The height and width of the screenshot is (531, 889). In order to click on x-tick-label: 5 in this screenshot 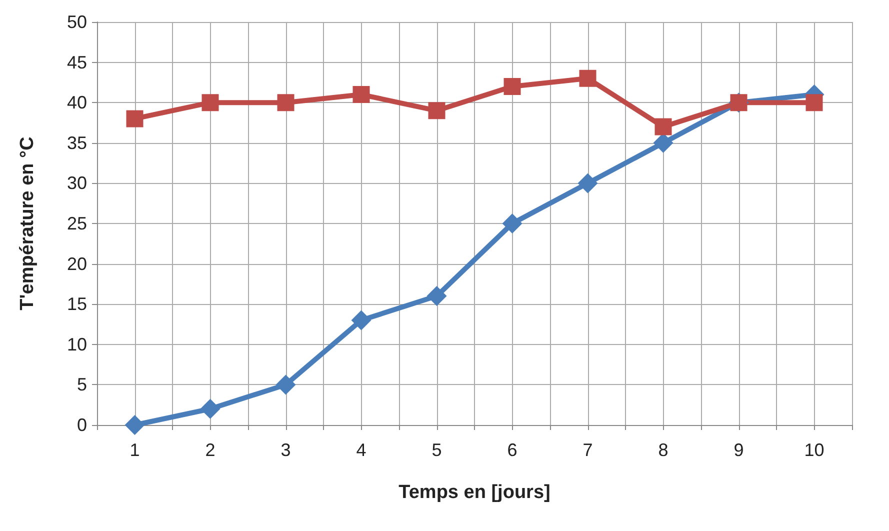, I will do `click(437, 450)`.